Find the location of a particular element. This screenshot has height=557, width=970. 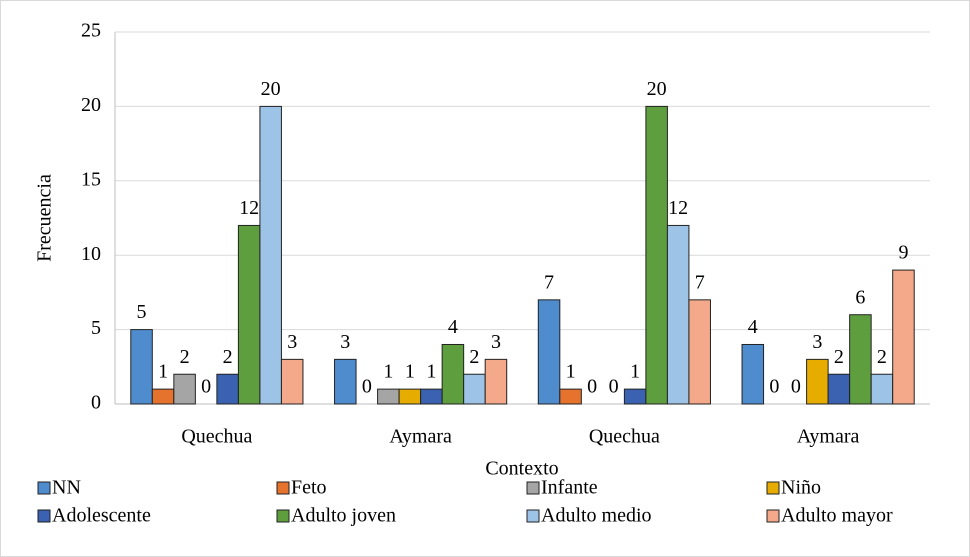

legend-label: Niño is located at coordinates (801, 488).